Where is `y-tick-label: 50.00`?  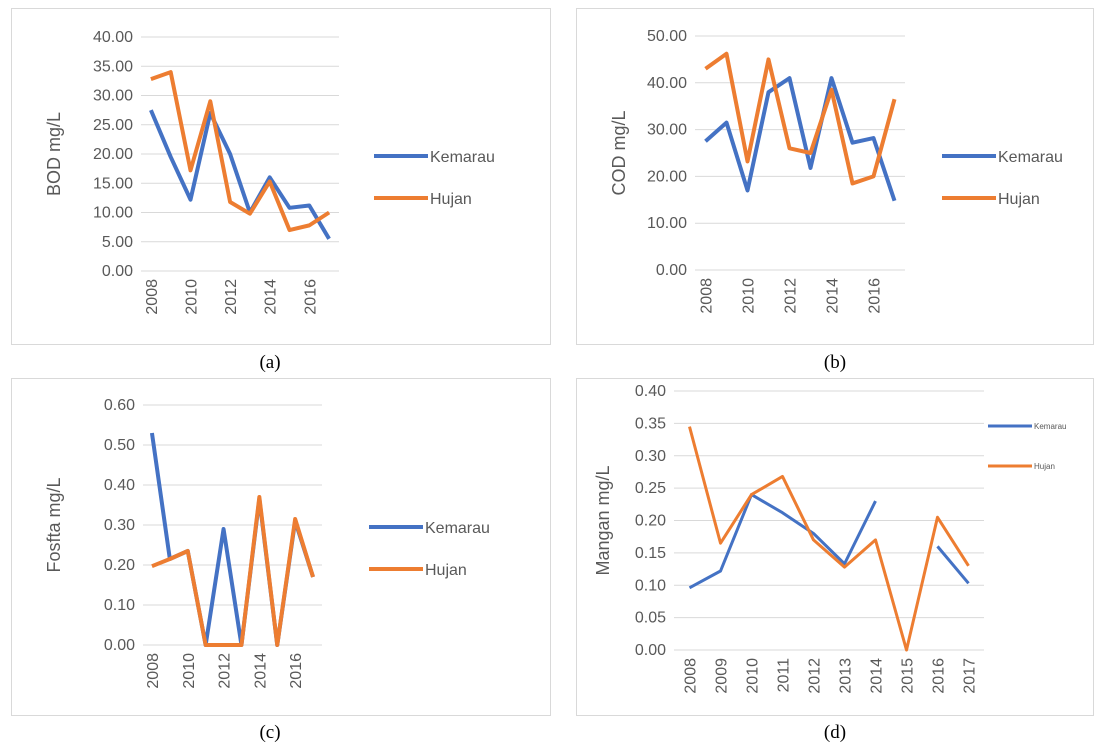
y-tick-label: 50.00 is located at coordinates (667, 36).